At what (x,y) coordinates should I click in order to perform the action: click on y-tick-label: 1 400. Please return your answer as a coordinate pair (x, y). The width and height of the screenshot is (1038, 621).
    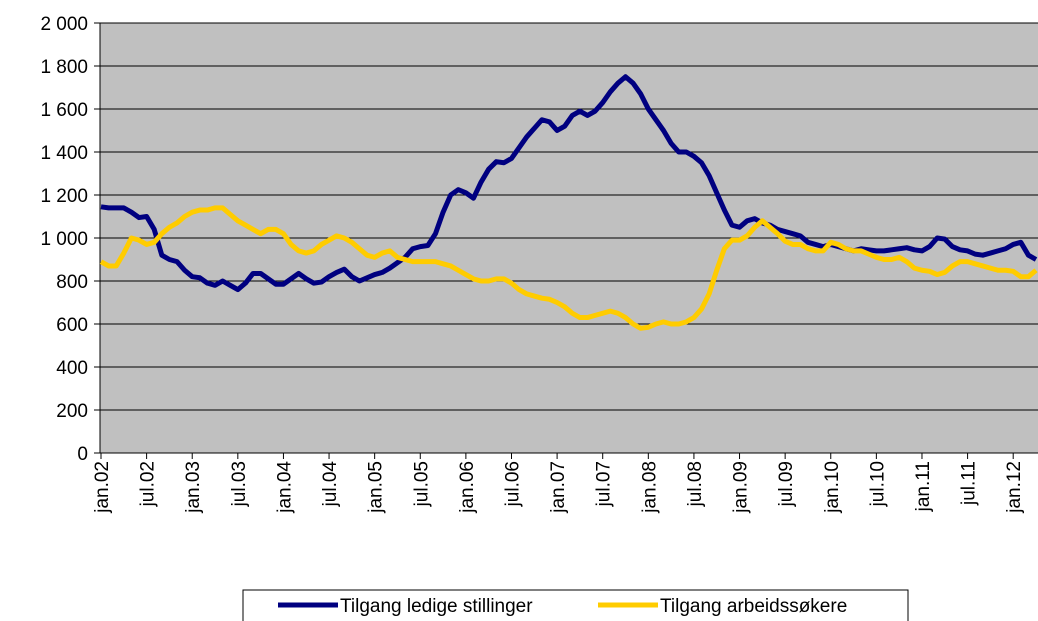
    Looking at the image, I should click on (64, 153).